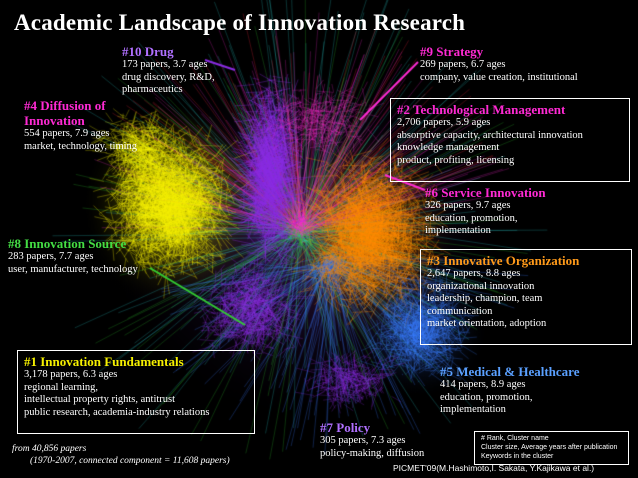  I want to click on cluster-size: 283 papers, 7.7 ages, so click(51, 256).